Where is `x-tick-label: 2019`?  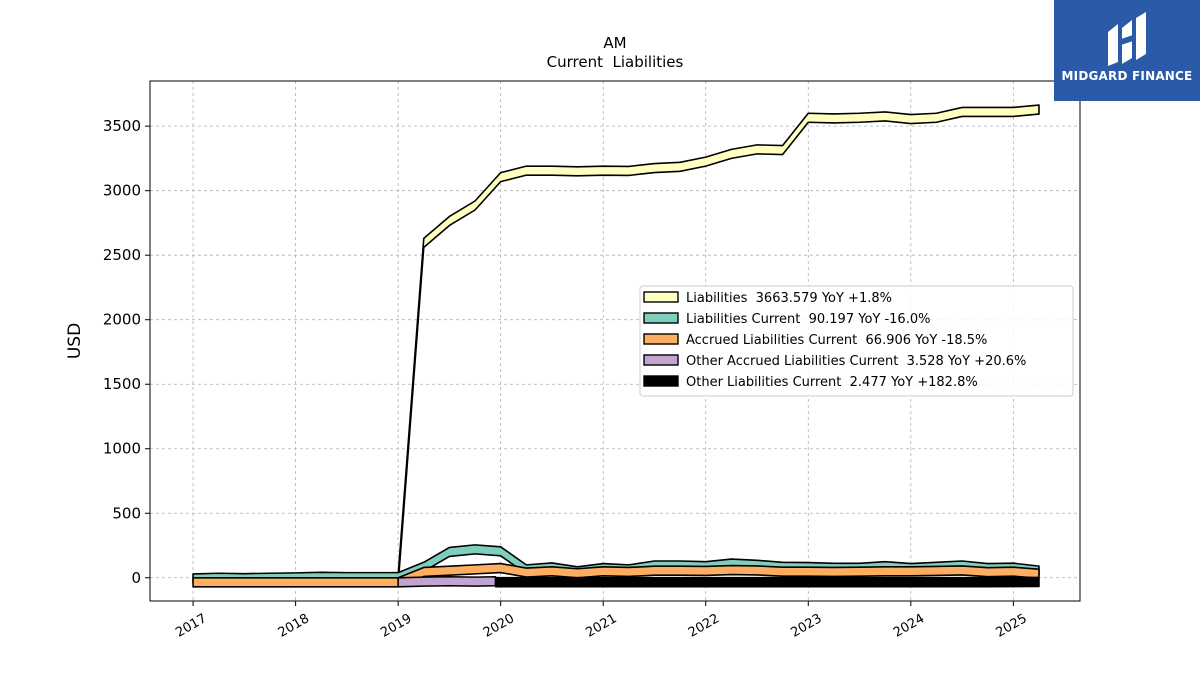
x-tick-label: 2019 is located at coordinates (396, 626).